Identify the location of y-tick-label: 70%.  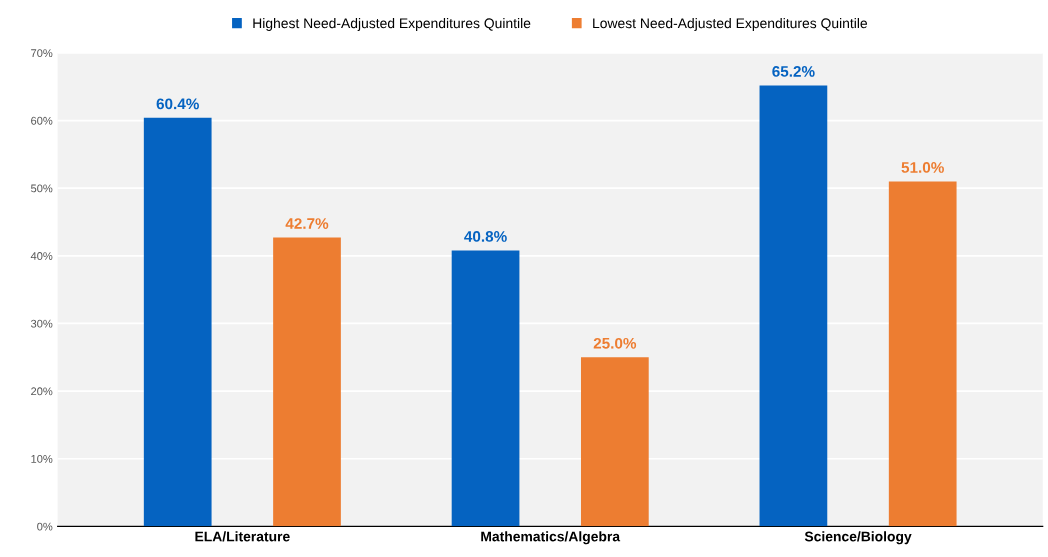
(42, 53).